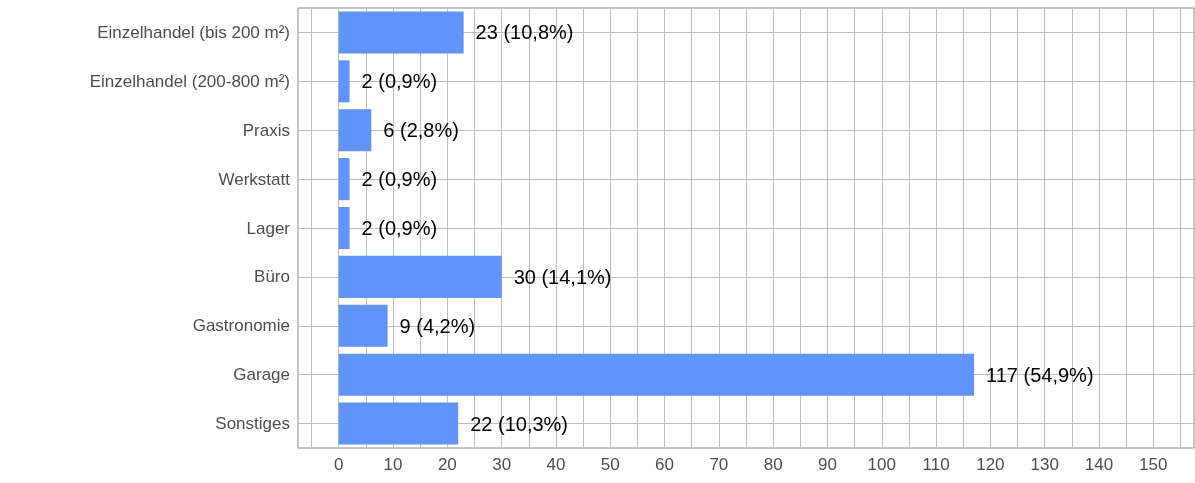 The image size is (1195, 483). I want to click on y-tick-label: Sonstiges, so click(252, 424).